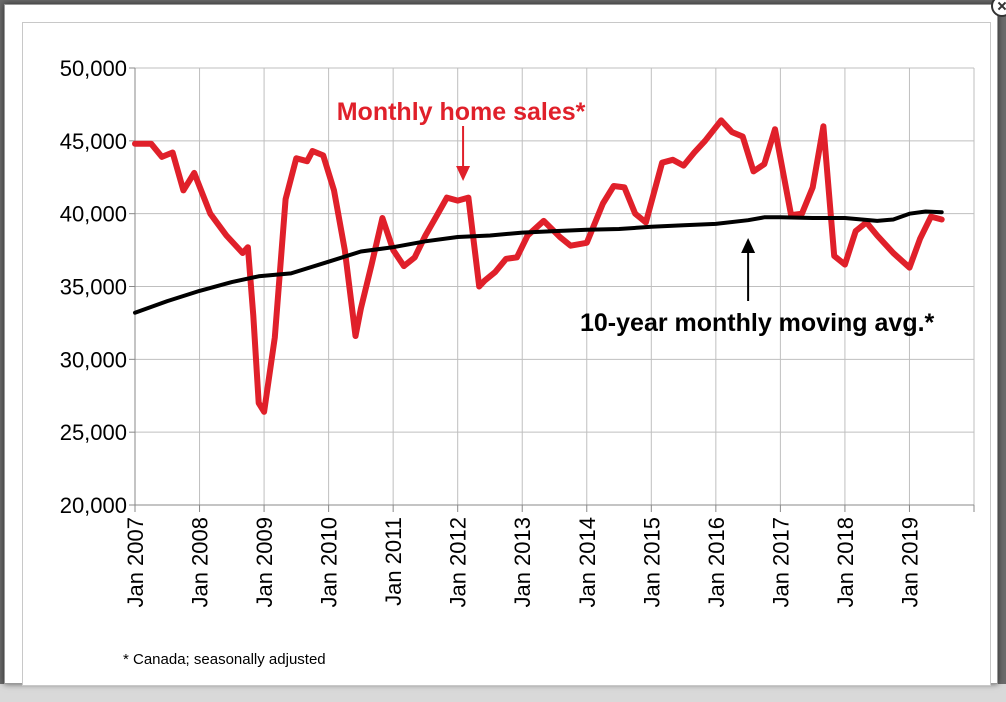  What do you see at coordinates (458, 562) in the screenshot?
I see `x-tick-label: Jan 2012` at bounding box center [458, 562].